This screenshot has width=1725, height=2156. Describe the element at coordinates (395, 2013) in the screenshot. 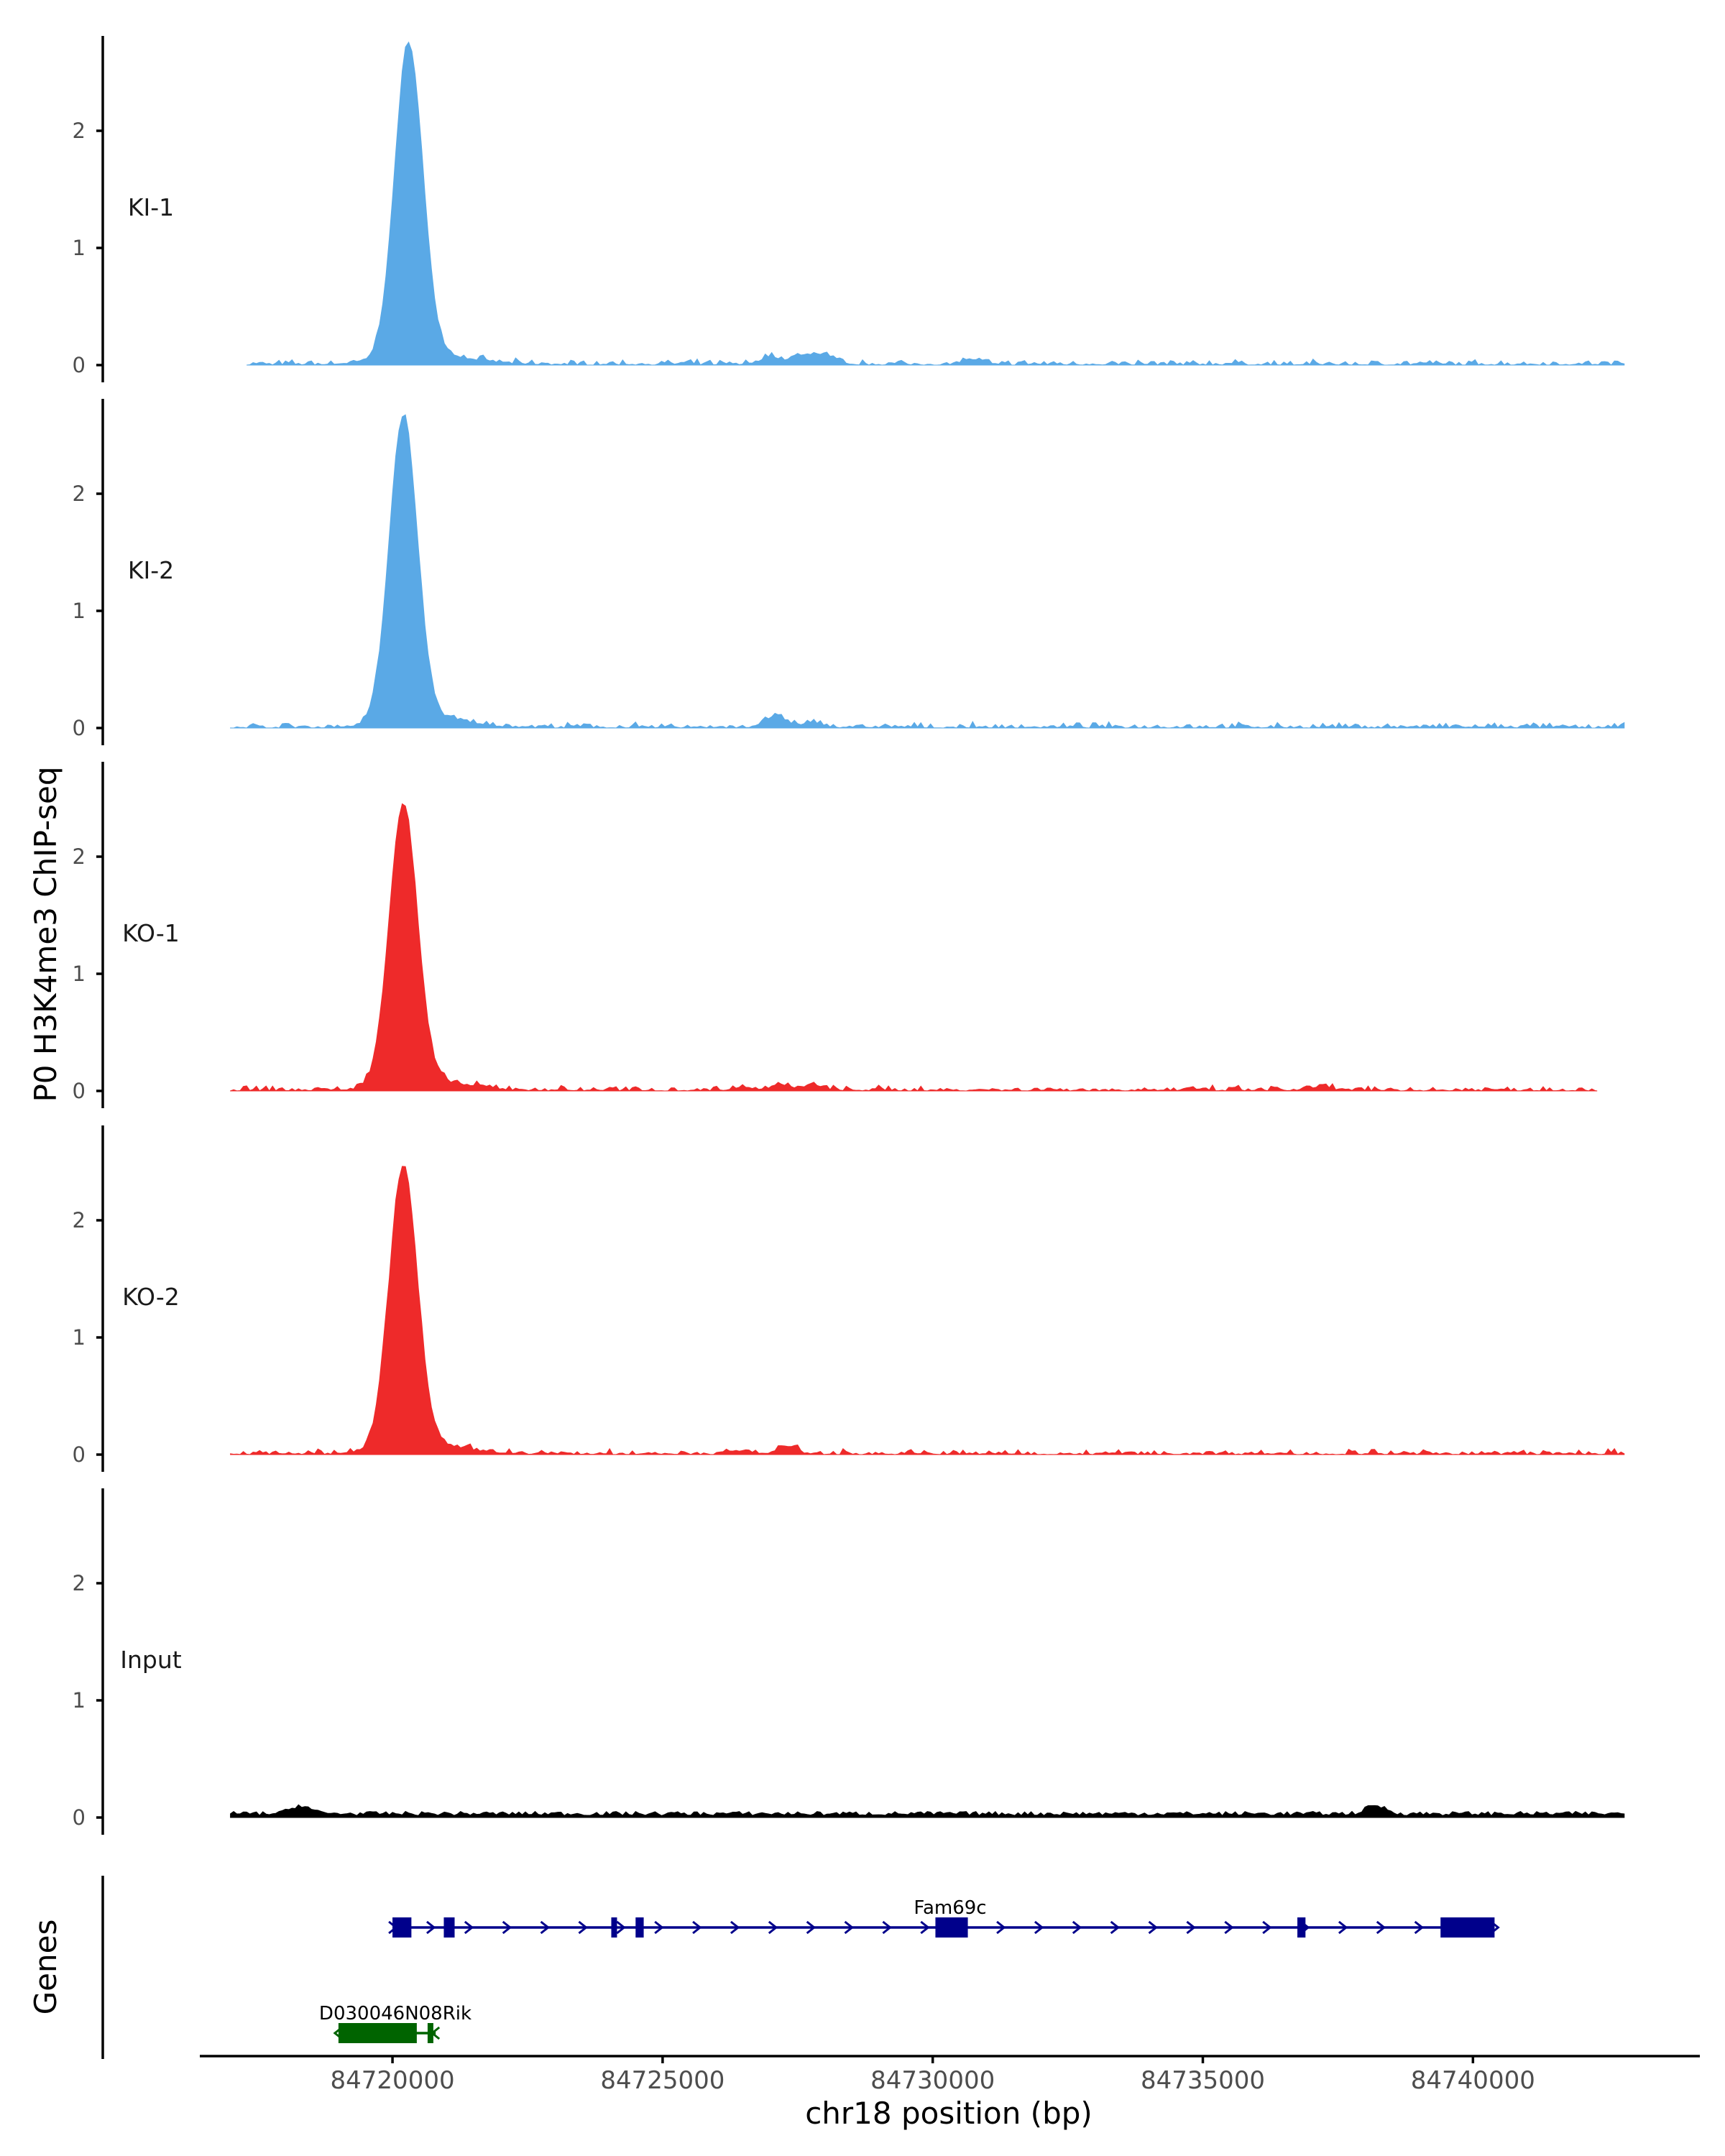

I see `gene-name-label: D030046N08Rik` at that location.